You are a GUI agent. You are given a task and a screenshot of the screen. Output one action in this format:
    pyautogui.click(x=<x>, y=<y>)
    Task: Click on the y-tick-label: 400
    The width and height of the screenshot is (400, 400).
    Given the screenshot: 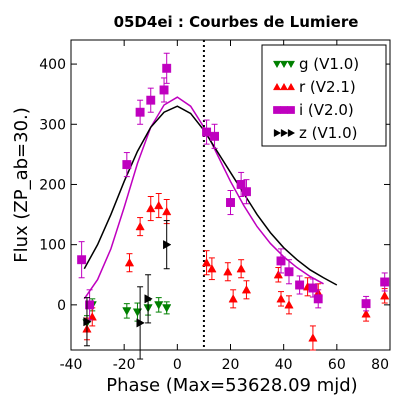 What is the action you would take?
    pyautogui.click(x=52, y=65)
    